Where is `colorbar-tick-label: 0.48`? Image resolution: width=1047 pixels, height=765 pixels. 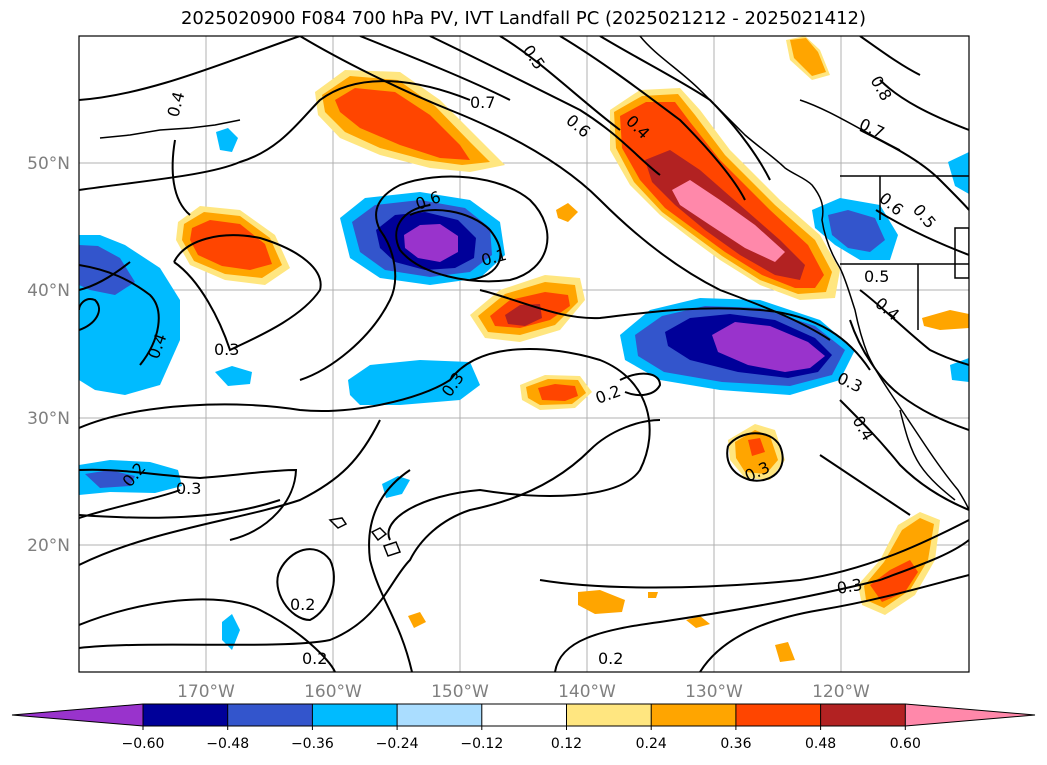
colorbar-tick-label: 0.48 is located at coordinates (820, 744).